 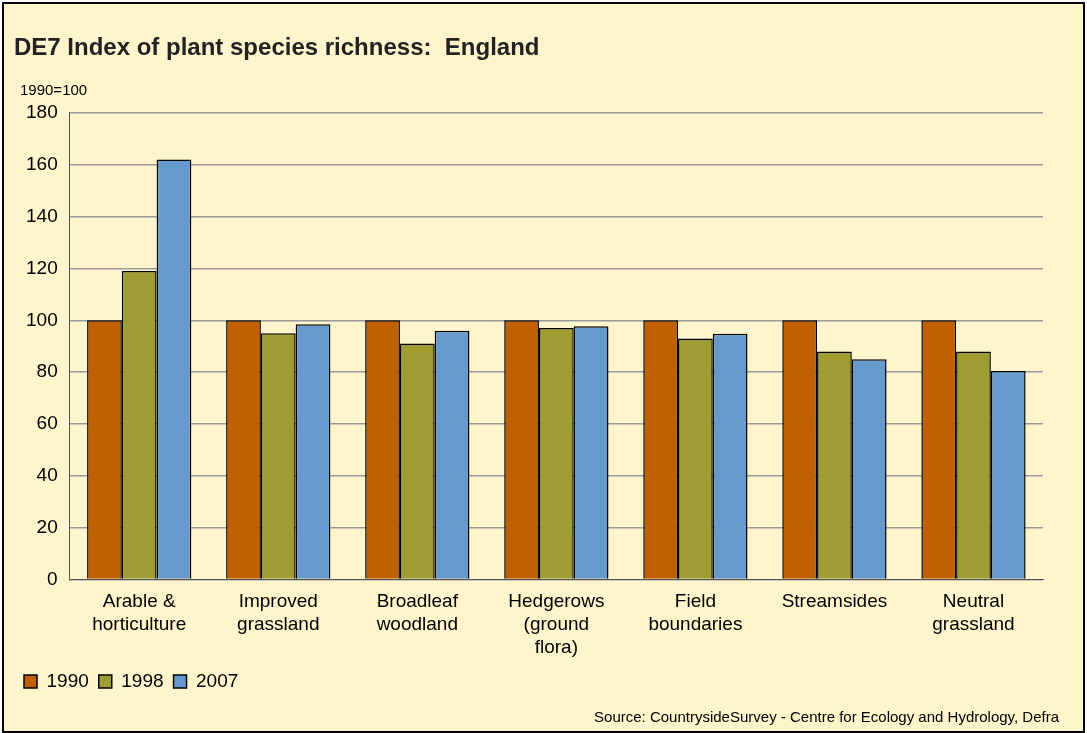 I want to click on x-tick-label: Streamsides, so click(x=834, y=601).